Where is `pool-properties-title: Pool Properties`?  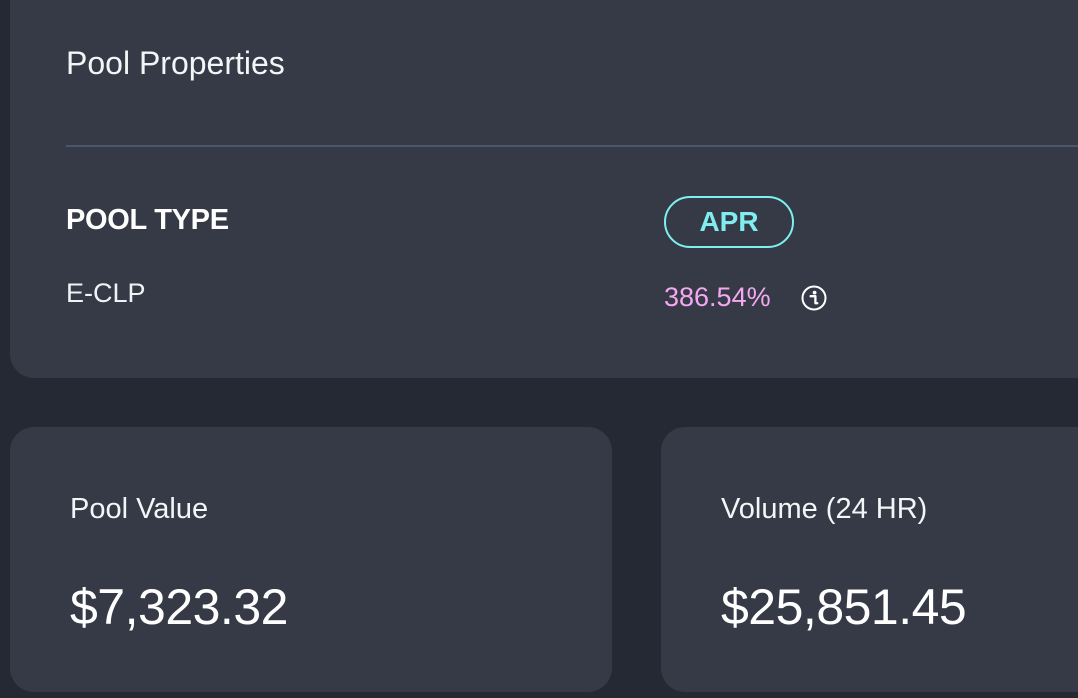 pool-properties-title: Pool Properties is located at coordinates (175, 63).